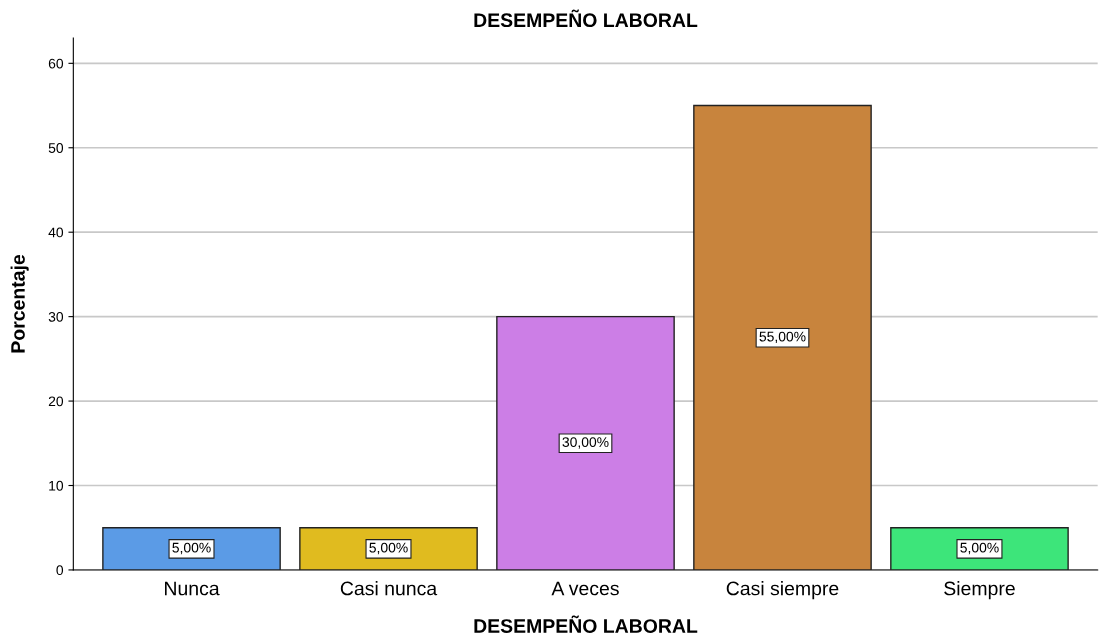 The height and width of the screenshot is (644, 1111). I want to click on x-tick-label: Siempre, so click(979, 590).